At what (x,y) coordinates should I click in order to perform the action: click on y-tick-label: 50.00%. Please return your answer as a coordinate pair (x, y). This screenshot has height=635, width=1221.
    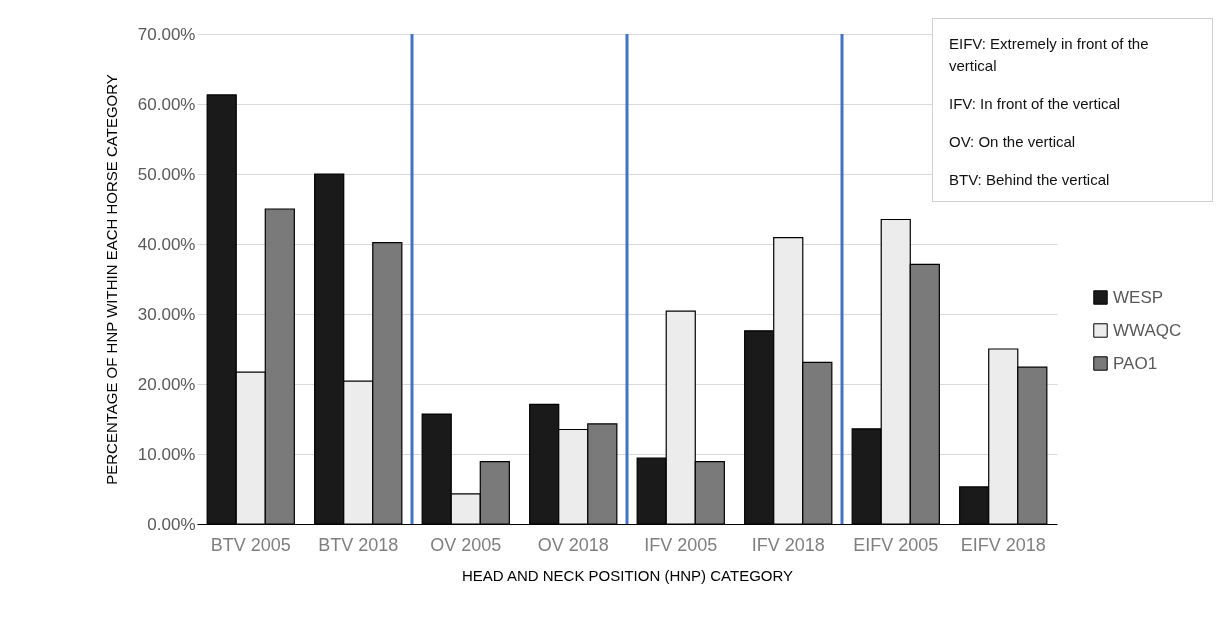
    Looking at the image, I should click on (166, 174).